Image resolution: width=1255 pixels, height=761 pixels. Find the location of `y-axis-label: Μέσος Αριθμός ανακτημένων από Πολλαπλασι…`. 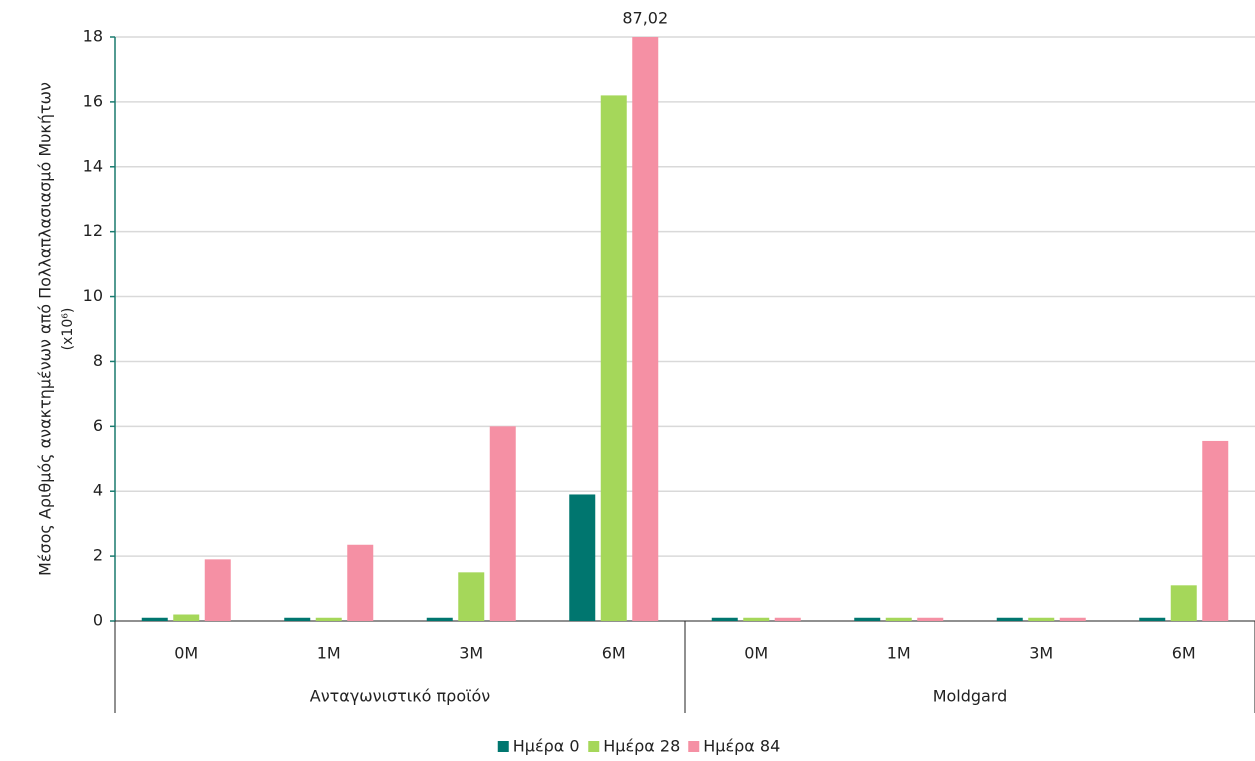

y-axis-label: Μέσος Αριθμός ανακτημένων από Πολλαπλασι… is located at coordinates (45, 329).